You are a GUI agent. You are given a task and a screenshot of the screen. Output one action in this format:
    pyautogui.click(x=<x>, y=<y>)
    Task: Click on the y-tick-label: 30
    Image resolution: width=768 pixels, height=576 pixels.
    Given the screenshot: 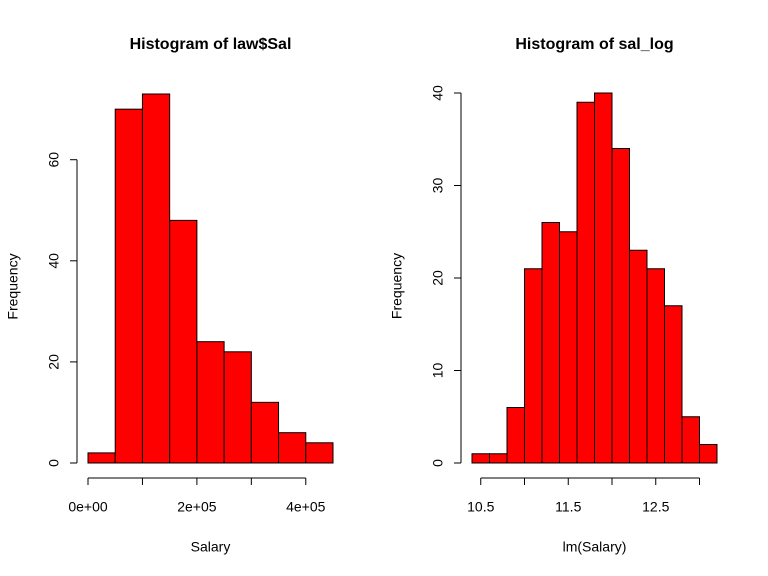 What is the action you would take?
    pyautogui.click(x=438, y=186)
    